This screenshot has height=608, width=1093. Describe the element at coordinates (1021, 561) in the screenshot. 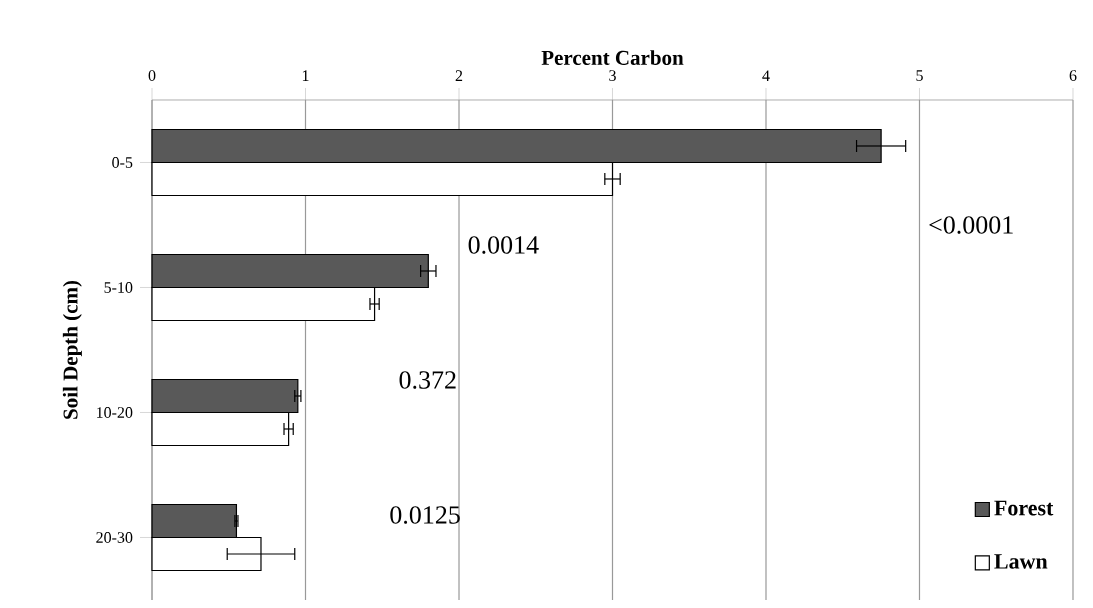

I see `legend-label: Lawn` at that location.